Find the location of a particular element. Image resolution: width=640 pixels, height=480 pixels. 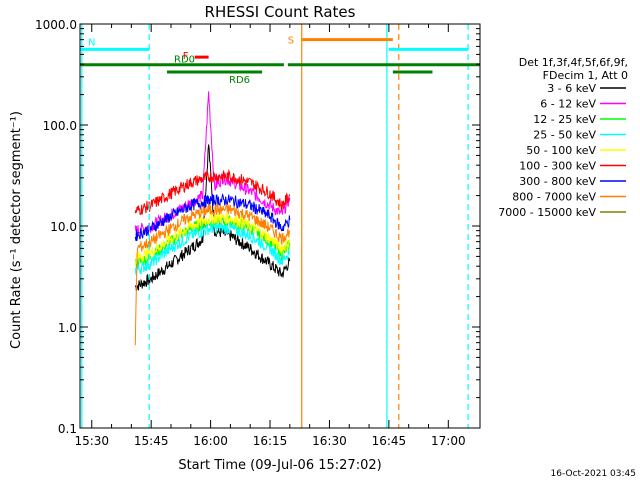

x-tick-label: 15:45 is located at coordinates (151, 441).